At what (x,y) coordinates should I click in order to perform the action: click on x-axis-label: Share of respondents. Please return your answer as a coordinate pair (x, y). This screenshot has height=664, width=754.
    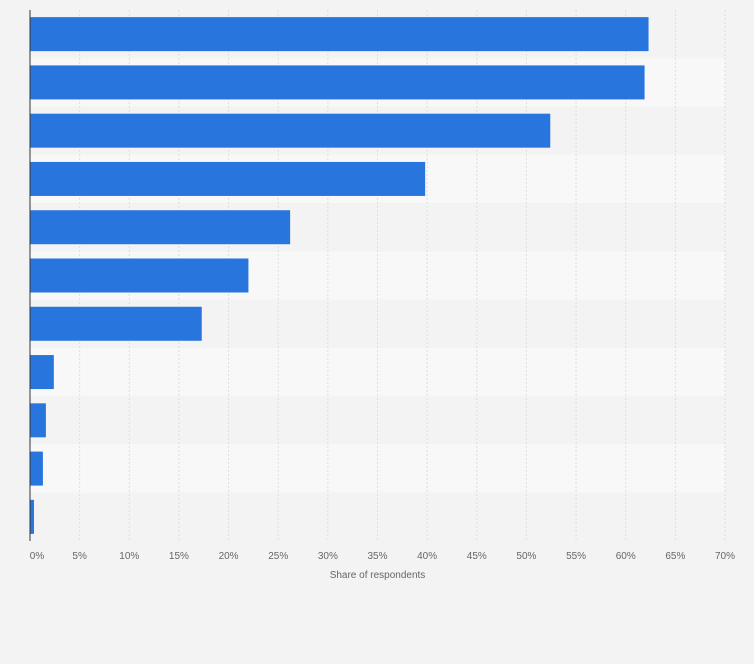
    Looking at the image, I should click on (378, 575).